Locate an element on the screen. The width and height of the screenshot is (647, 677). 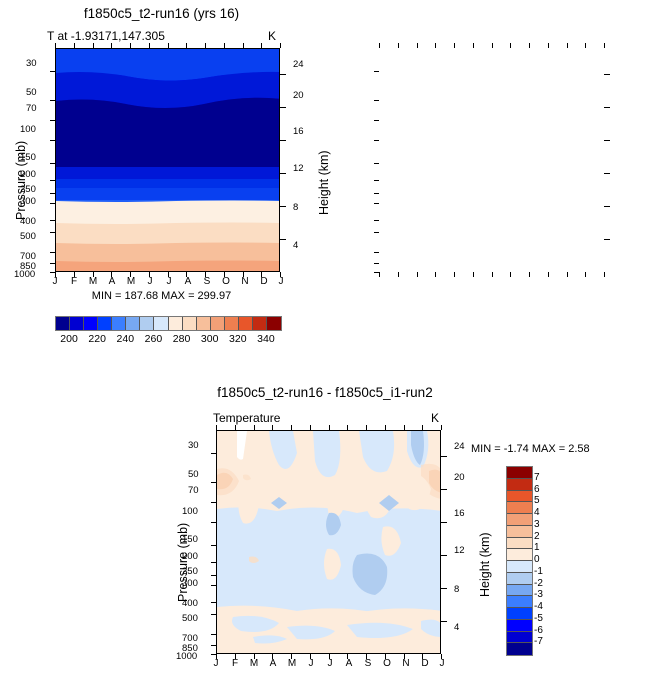
month-feb: F is located at coordinates (74, 281).